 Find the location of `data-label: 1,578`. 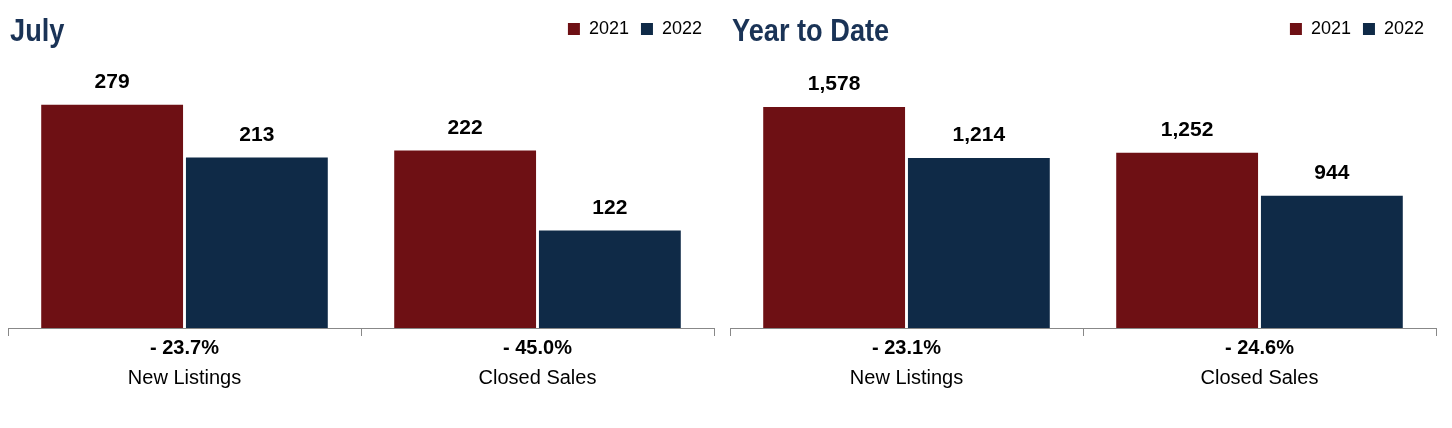

data-label: 1,578 is located at coordinates (834, 83).